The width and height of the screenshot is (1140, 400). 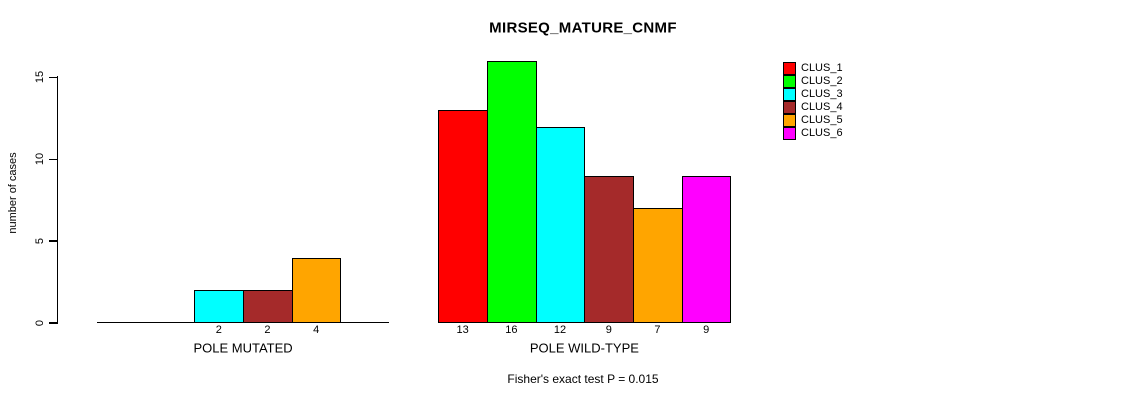 I want to click on legend: CLUS_1 CLUS_2 CLUS_3 CLUS_4 CLUS_5 CLUS_6, so click(x=813, y=101).